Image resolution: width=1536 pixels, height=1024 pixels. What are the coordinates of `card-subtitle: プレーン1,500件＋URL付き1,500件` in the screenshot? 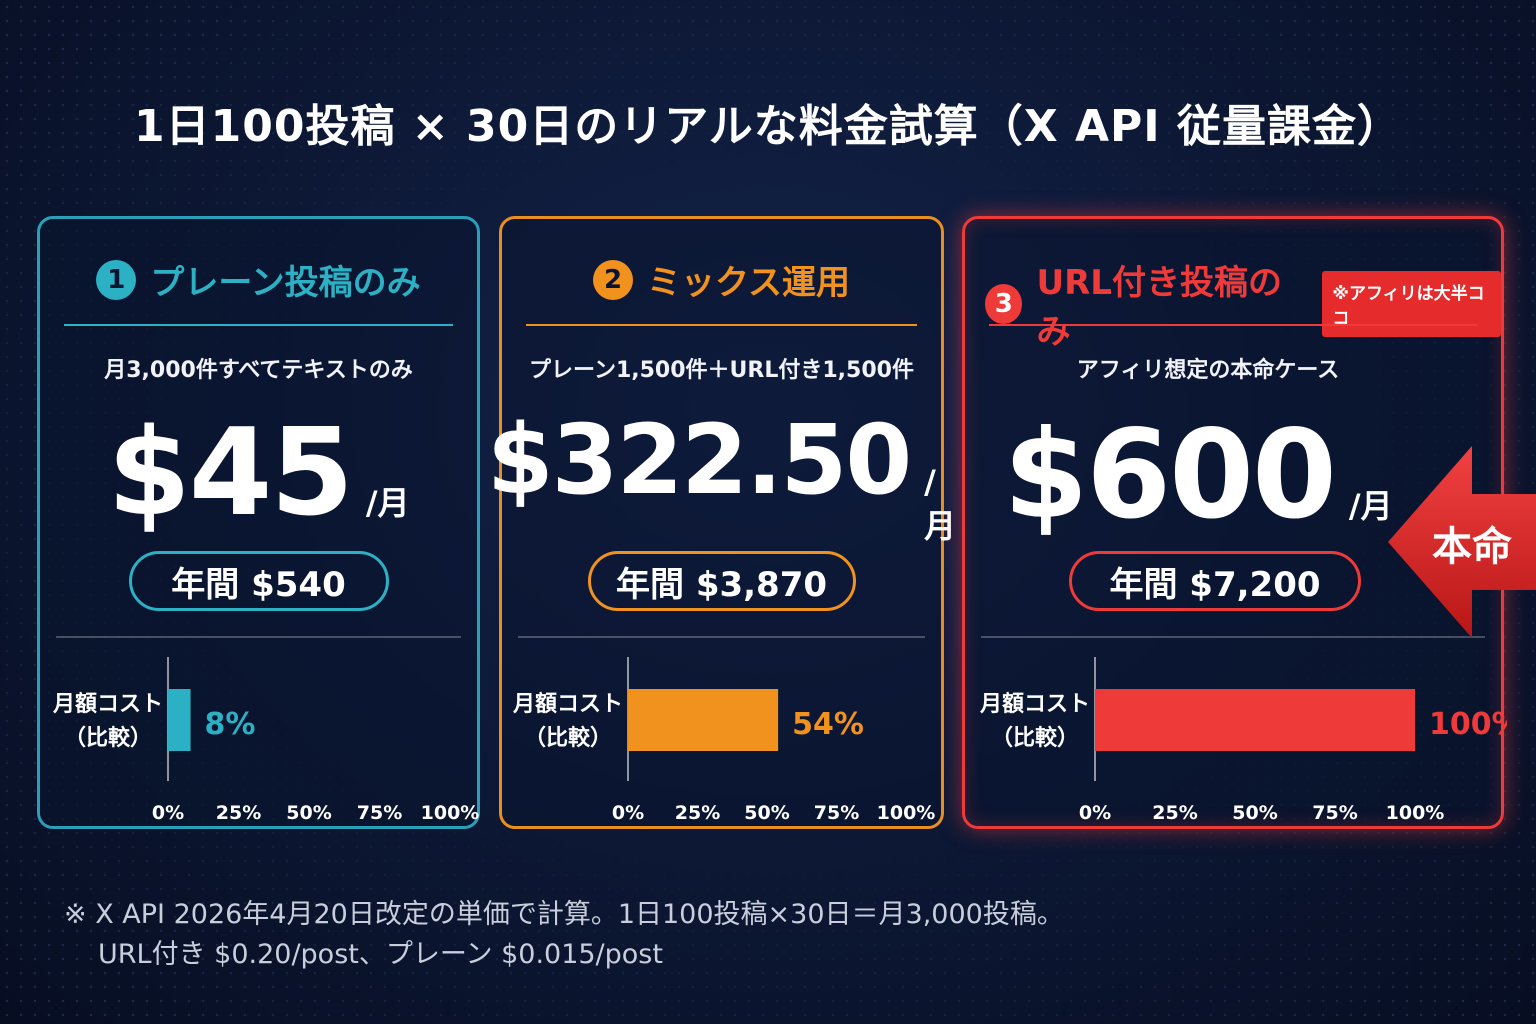 It's located at (721, 370).